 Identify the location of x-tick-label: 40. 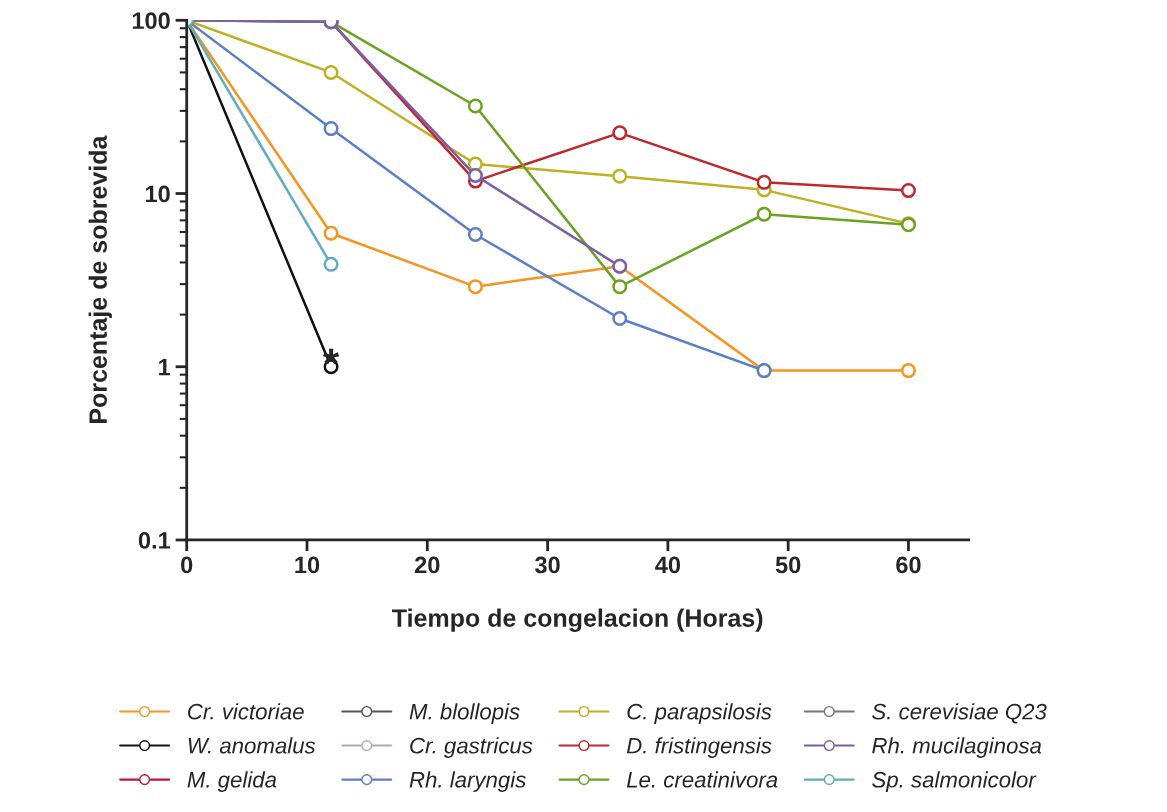
(668, 565).